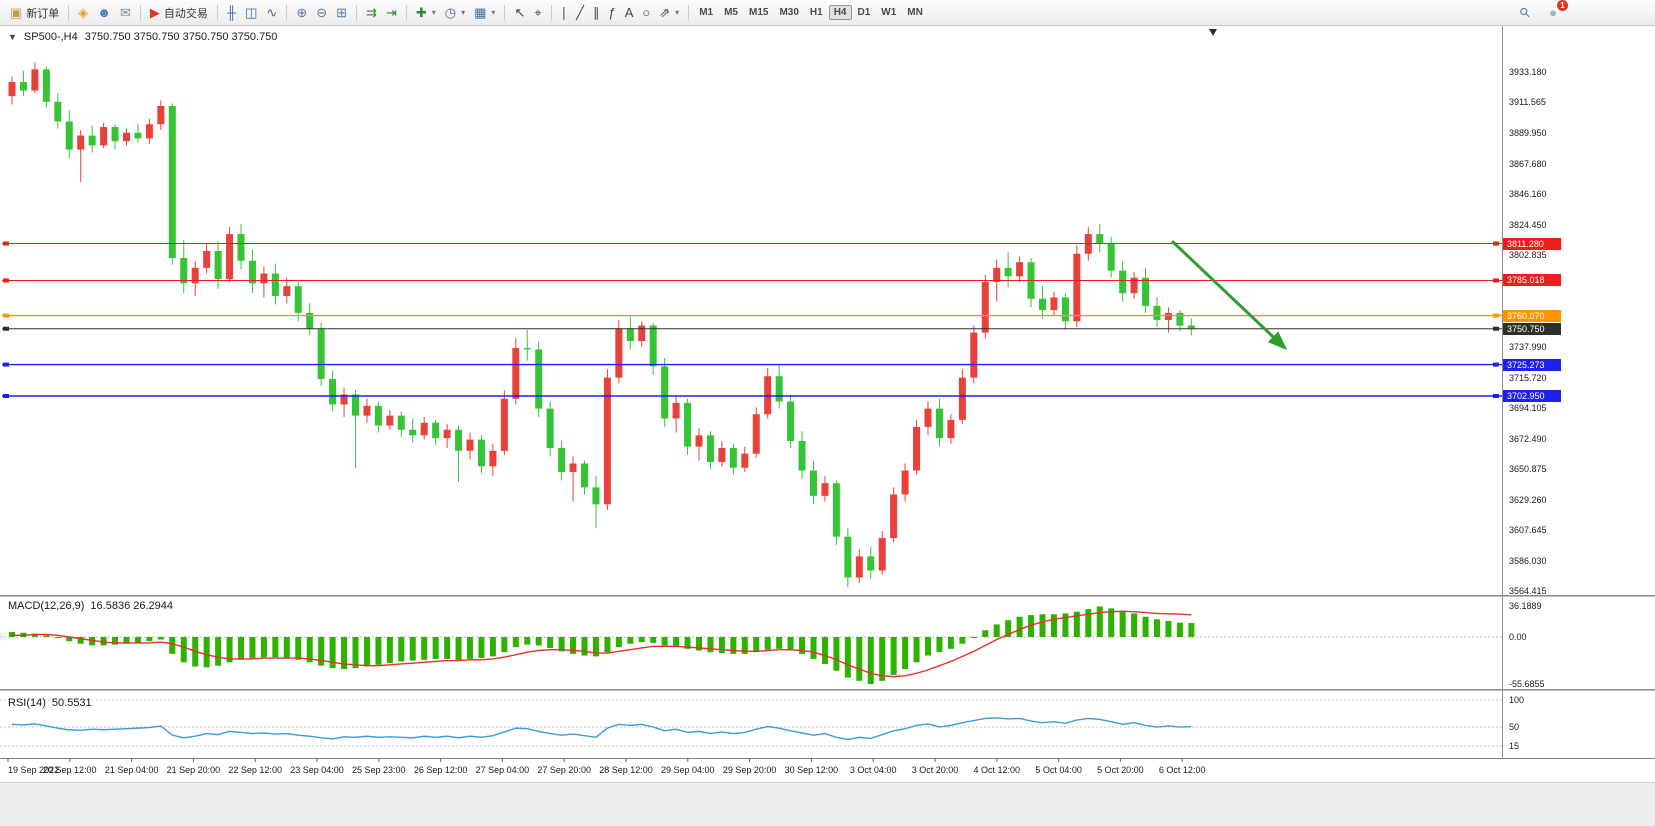 This screenshot has height=826, width=1655. What do you see at coordinates (1532, 328) in the screenshot?
I see `price-tag: 3750.750` at bounding box center [1532, 328].